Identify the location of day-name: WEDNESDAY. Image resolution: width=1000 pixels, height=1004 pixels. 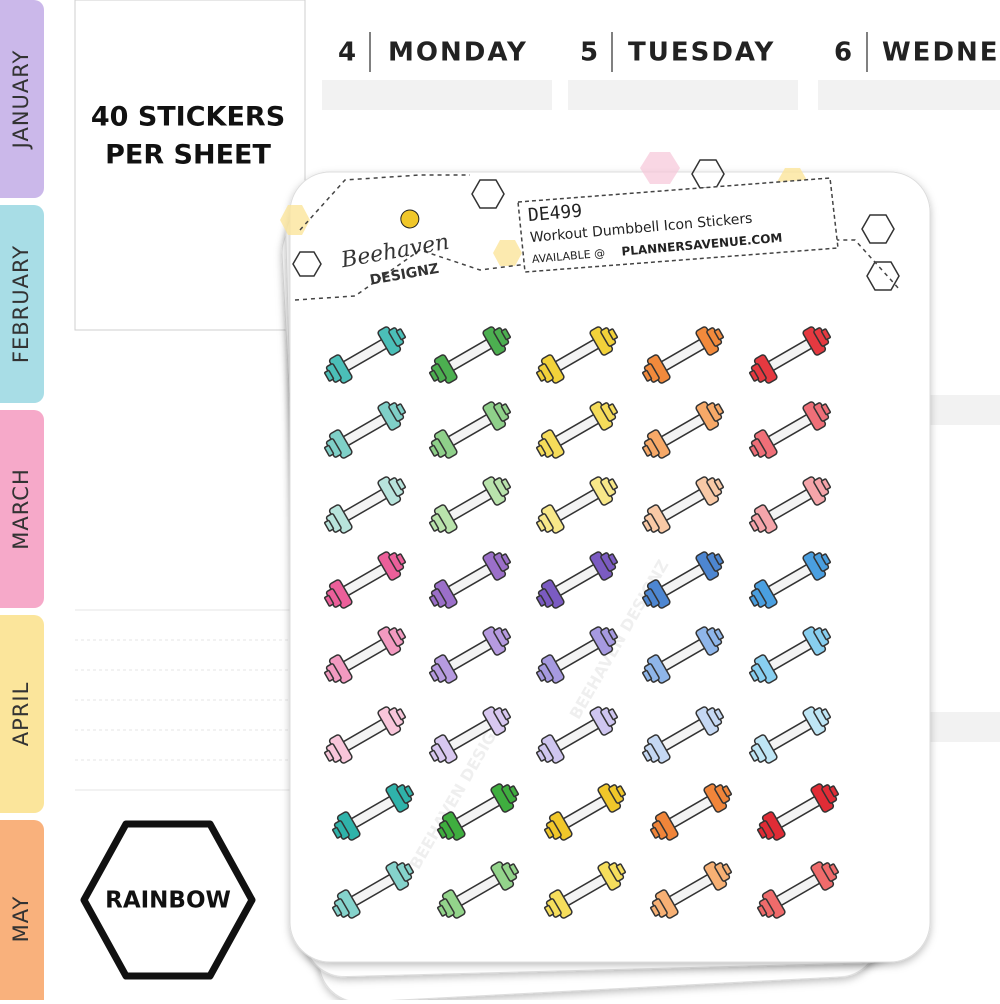
(941, 53).